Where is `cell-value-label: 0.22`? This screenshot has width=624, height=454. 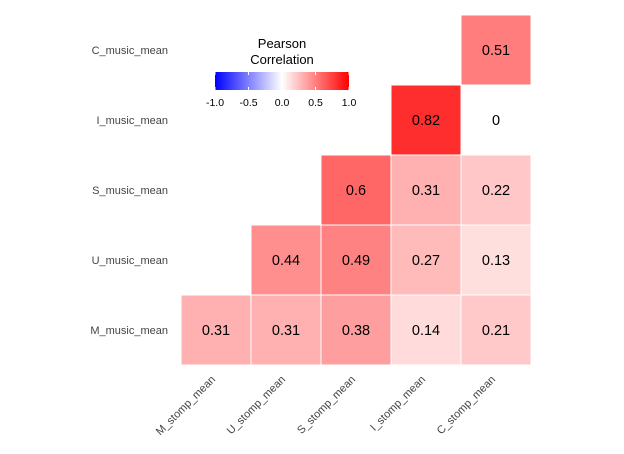 cell-value-label: 0.22 is located at coordinates (496, 191).